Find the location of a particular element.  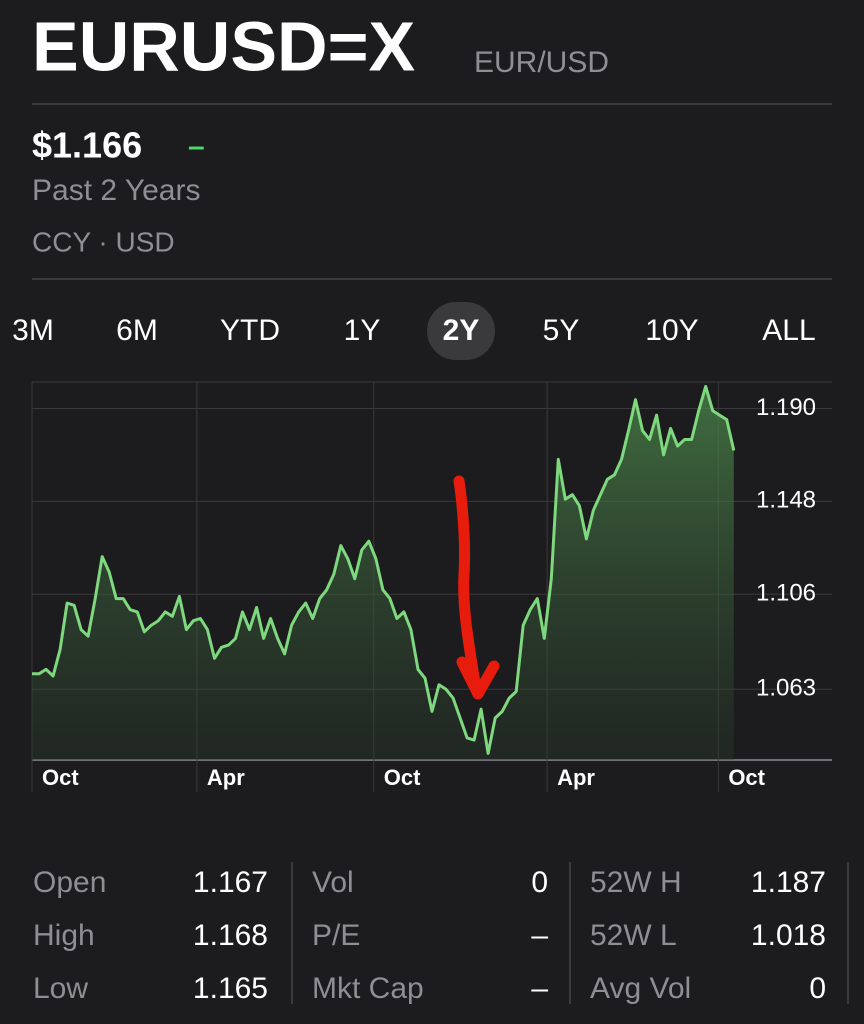

change: – is located at coordinates (196, 146).